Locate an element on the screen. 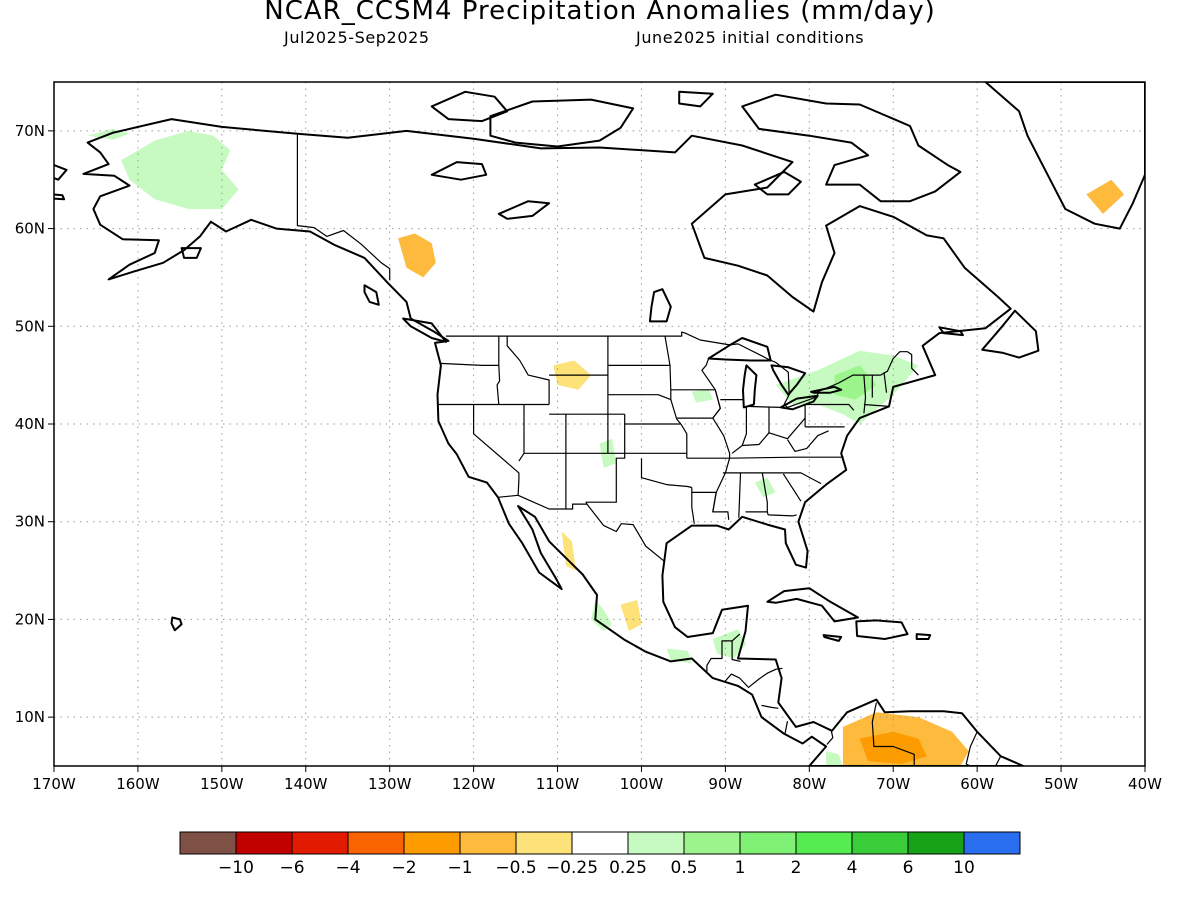 This screenshot has height=900, width=1200. border-mi-in-oh is located at coordinates (763, 406).